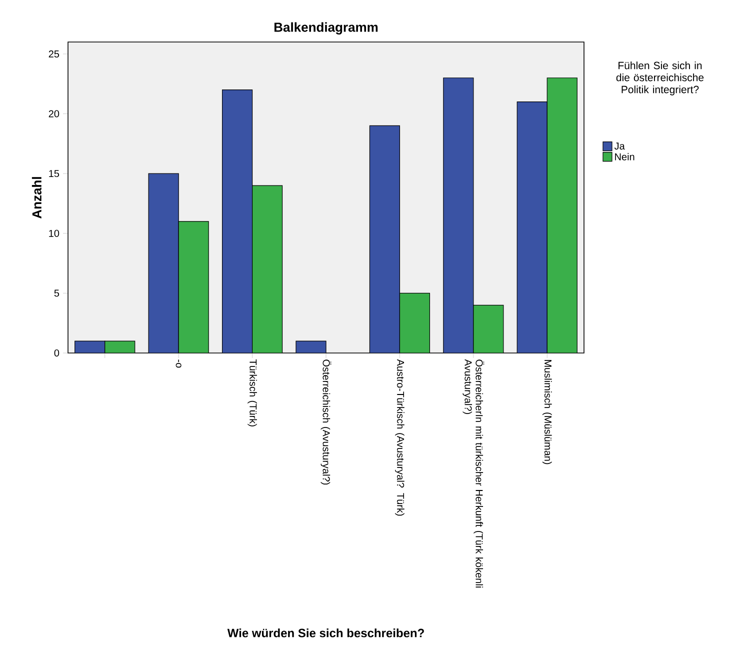  Describe the element at coordinates (54, 54) in the screenshot. I see `y-tick-label: 25` at that location.